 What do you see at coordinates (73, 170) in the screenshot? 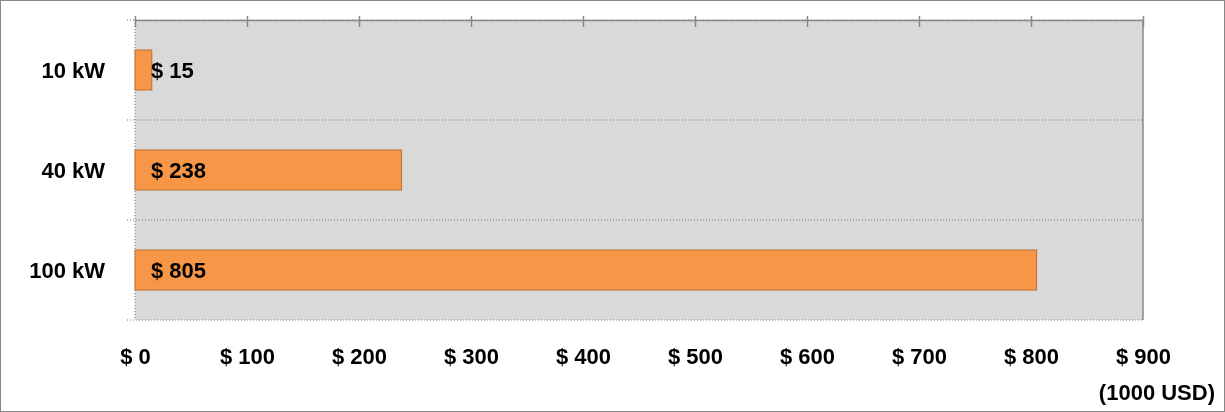
I see `y-tick-label: 40 kW` at bounding box center [73, 170].